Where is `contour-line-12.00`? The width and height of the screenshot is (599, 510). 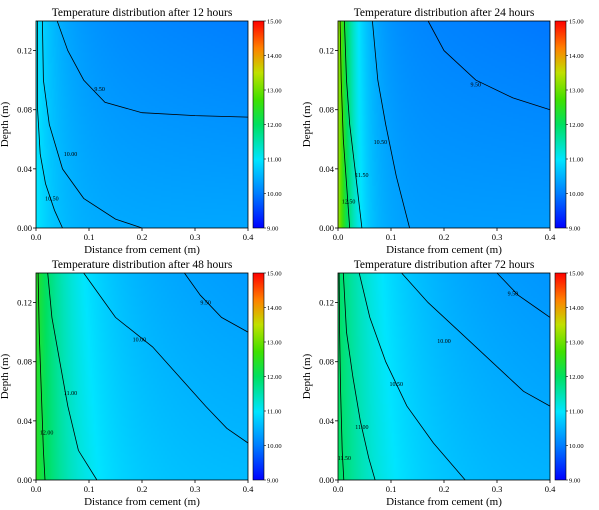 contour-line-12.00 is located at coordinates (41, 376).